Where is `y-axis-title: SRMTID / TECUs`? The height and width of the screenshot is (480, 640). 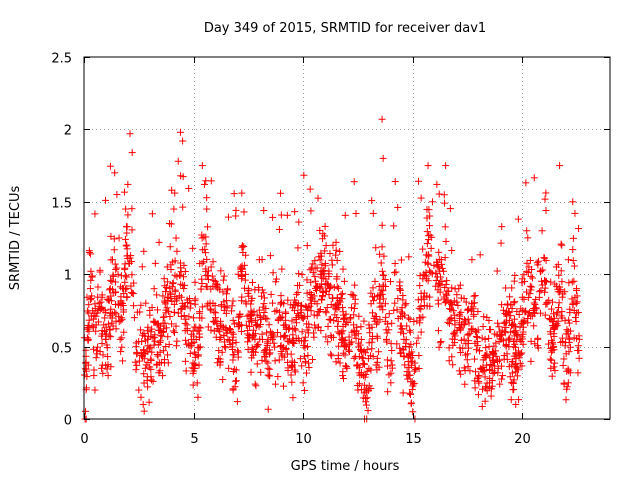
y-axis-title: SRMTID / TECUs is located at coordinates (15, 238).